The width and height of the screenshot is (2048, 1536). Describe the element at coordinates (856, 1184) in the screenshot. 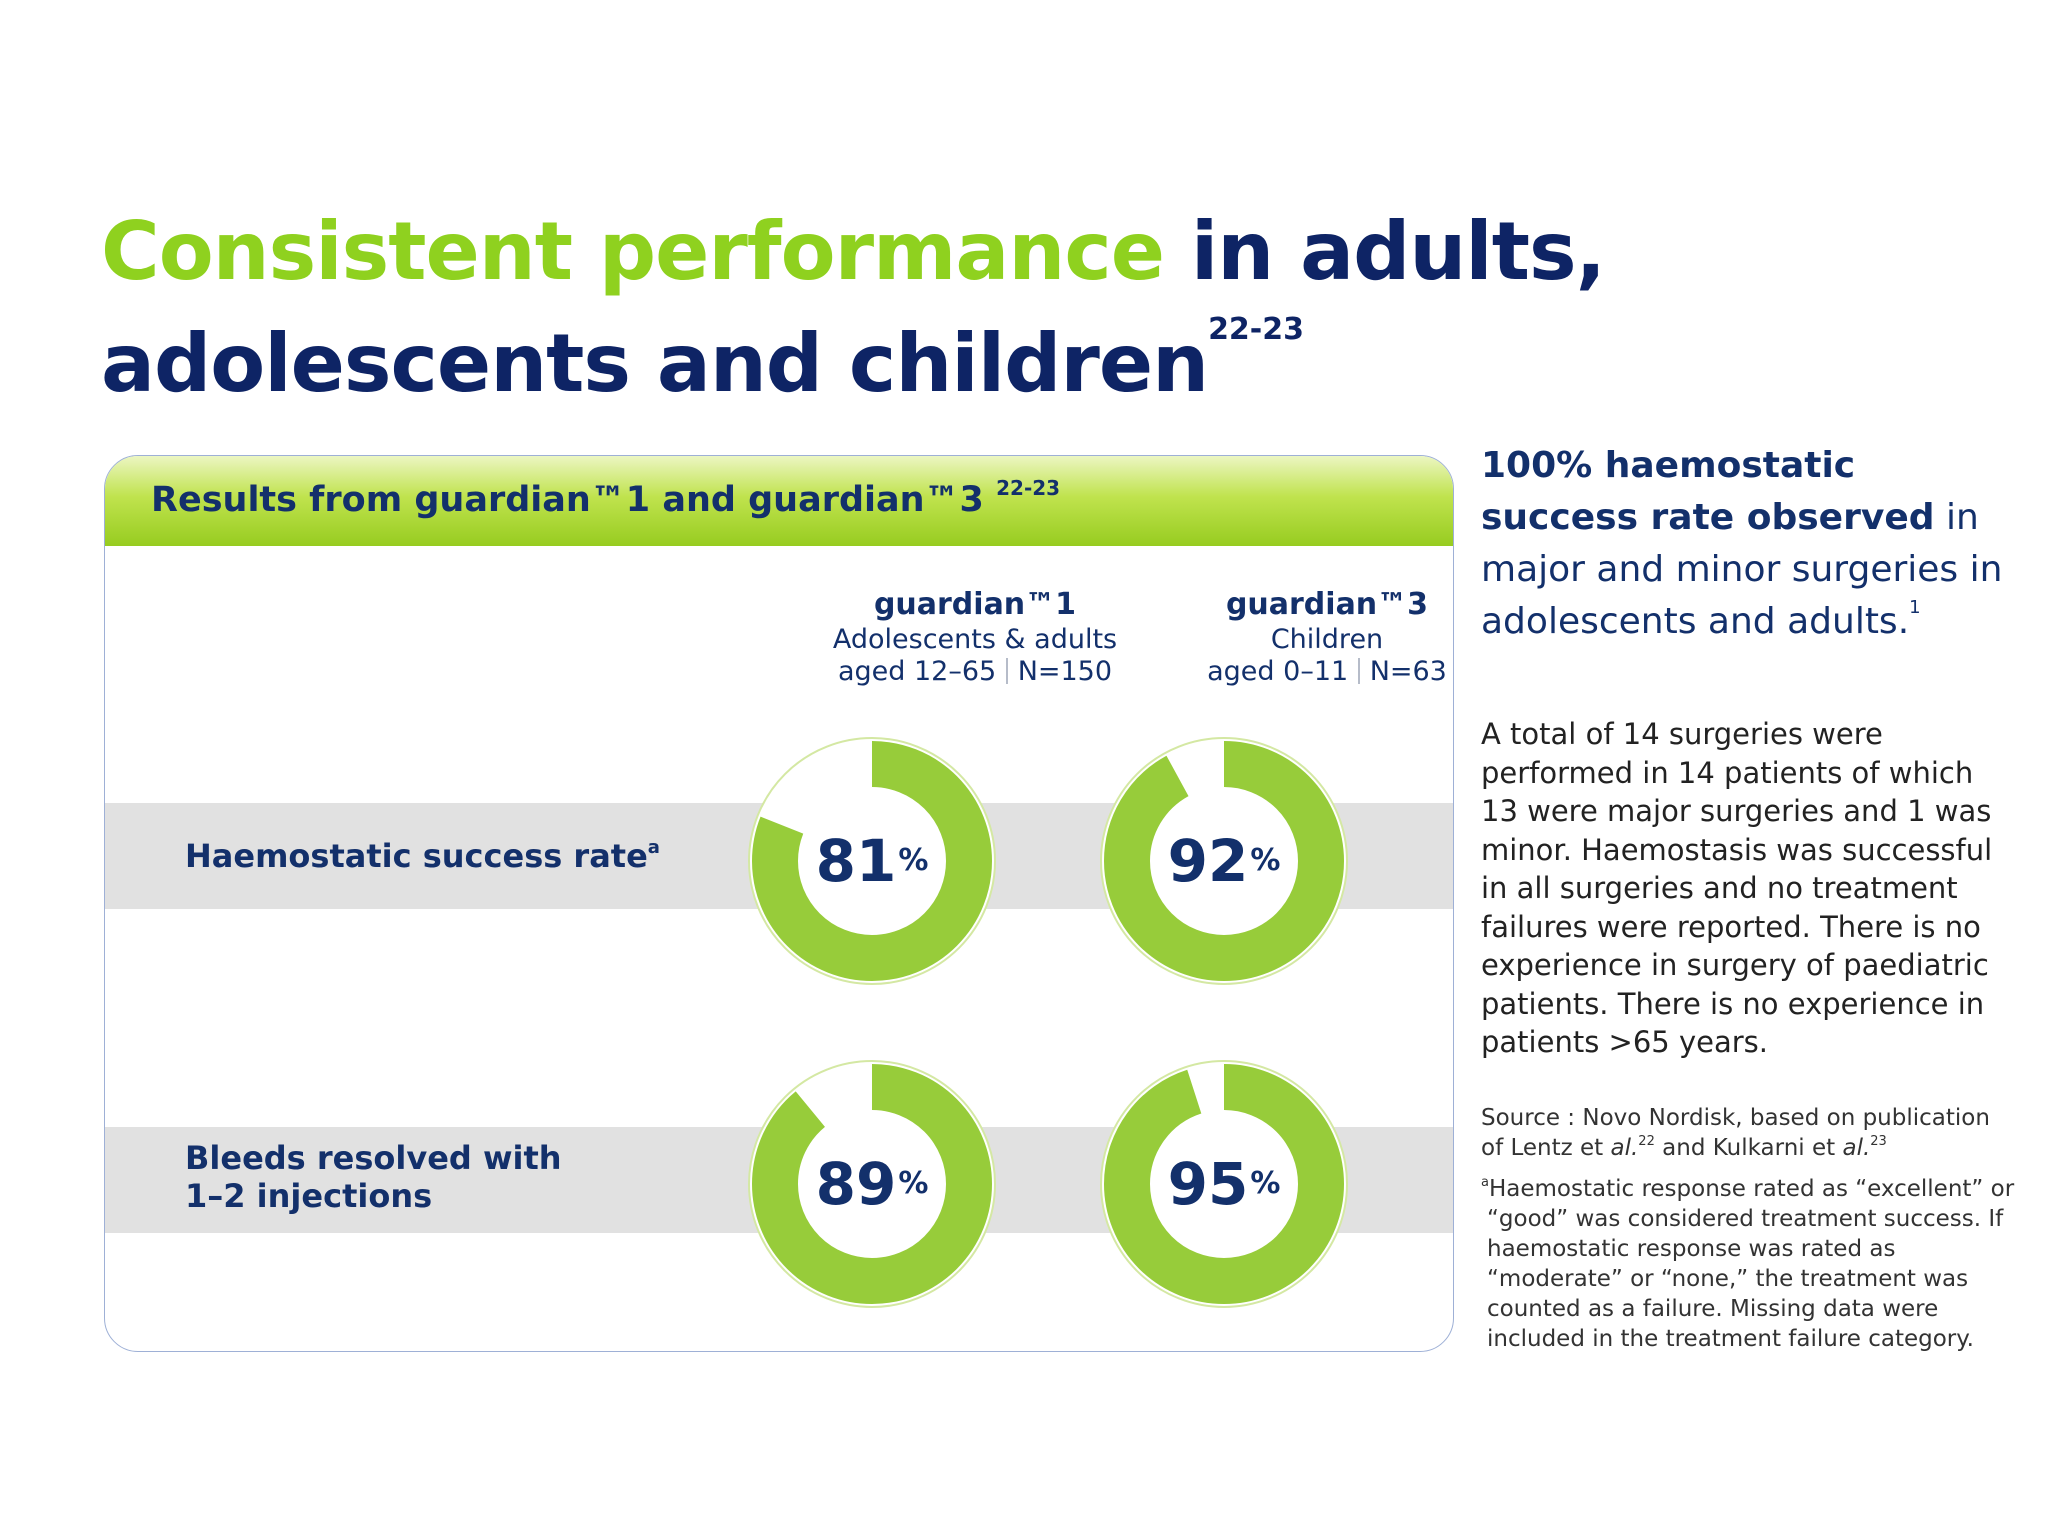

I see `donut-number: 89` at that location.